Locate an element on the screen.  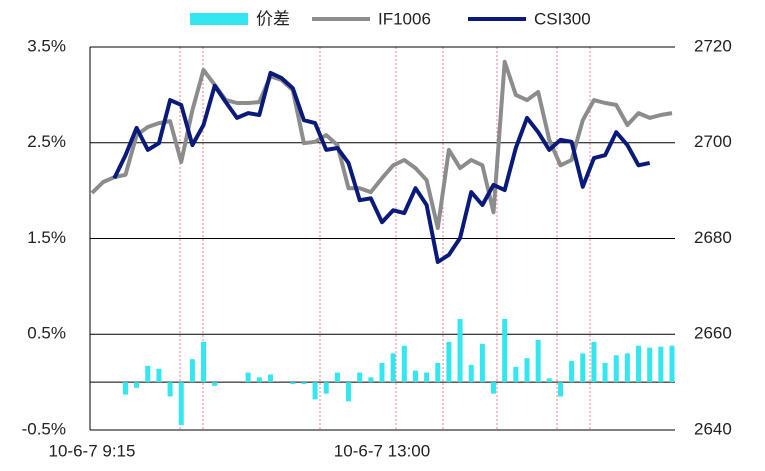
legend-label: 价差 is located at coordinates (273, 18).